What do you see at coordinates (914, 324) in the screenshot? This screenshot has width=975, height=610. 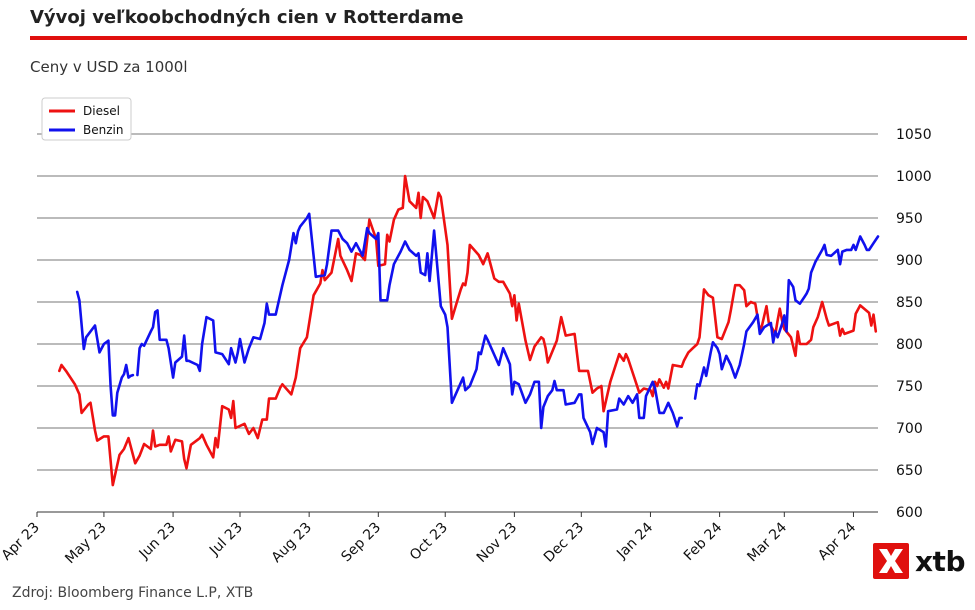 I see `y-axis: 600 650 700 750 800 850 900 950 1000 1050` at bounding box center [914, 324].